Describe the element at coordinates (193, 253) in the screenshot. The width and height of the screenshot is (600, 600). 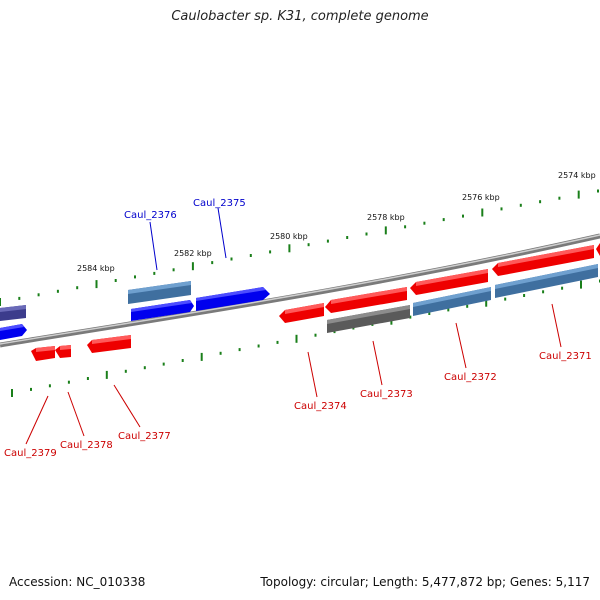
I see `kbp-label: 2582 kbp` at that location.